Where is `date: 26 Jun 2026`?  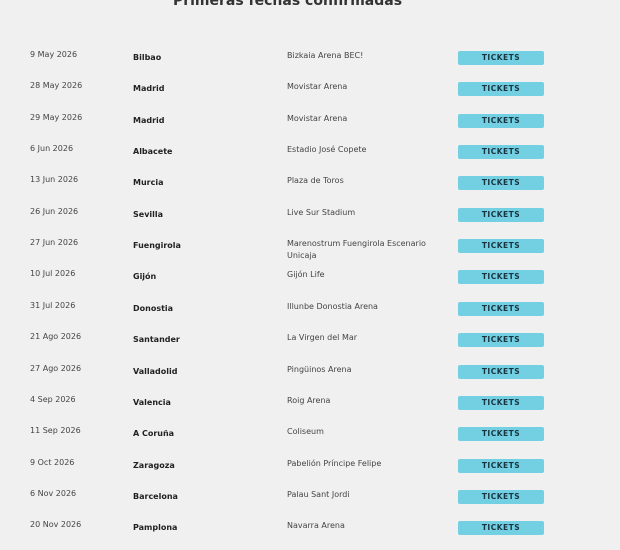 date: 26 Jun 2026 is located at coordinates (54, 211).